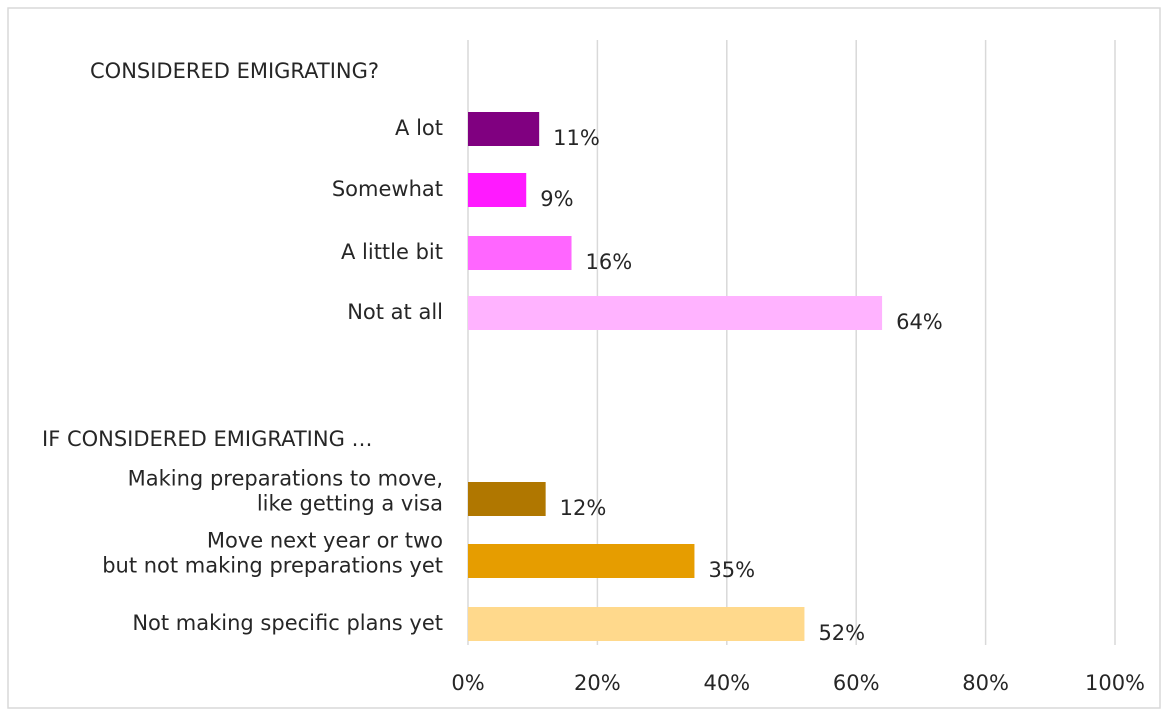  Describe the element at coordinates (919, 322) in the screenshot. I see `data-label: 64%` at that location.